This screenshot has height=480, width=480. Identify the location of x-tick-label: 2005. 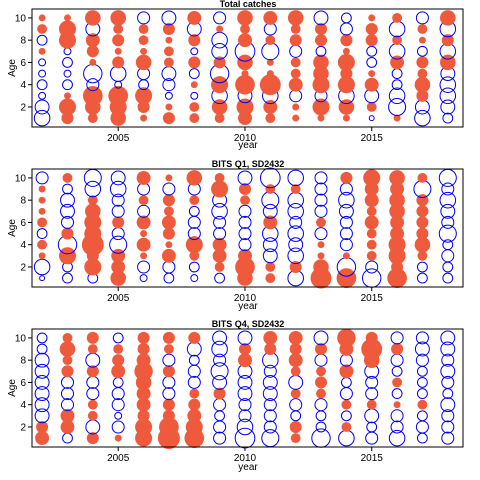
(118, 298).